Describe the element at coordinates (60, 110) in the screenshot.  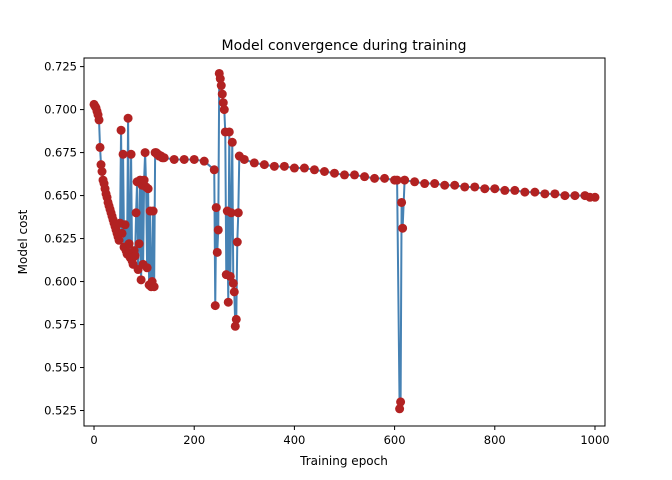
I see `y-tick-label: 0.700` at that location.